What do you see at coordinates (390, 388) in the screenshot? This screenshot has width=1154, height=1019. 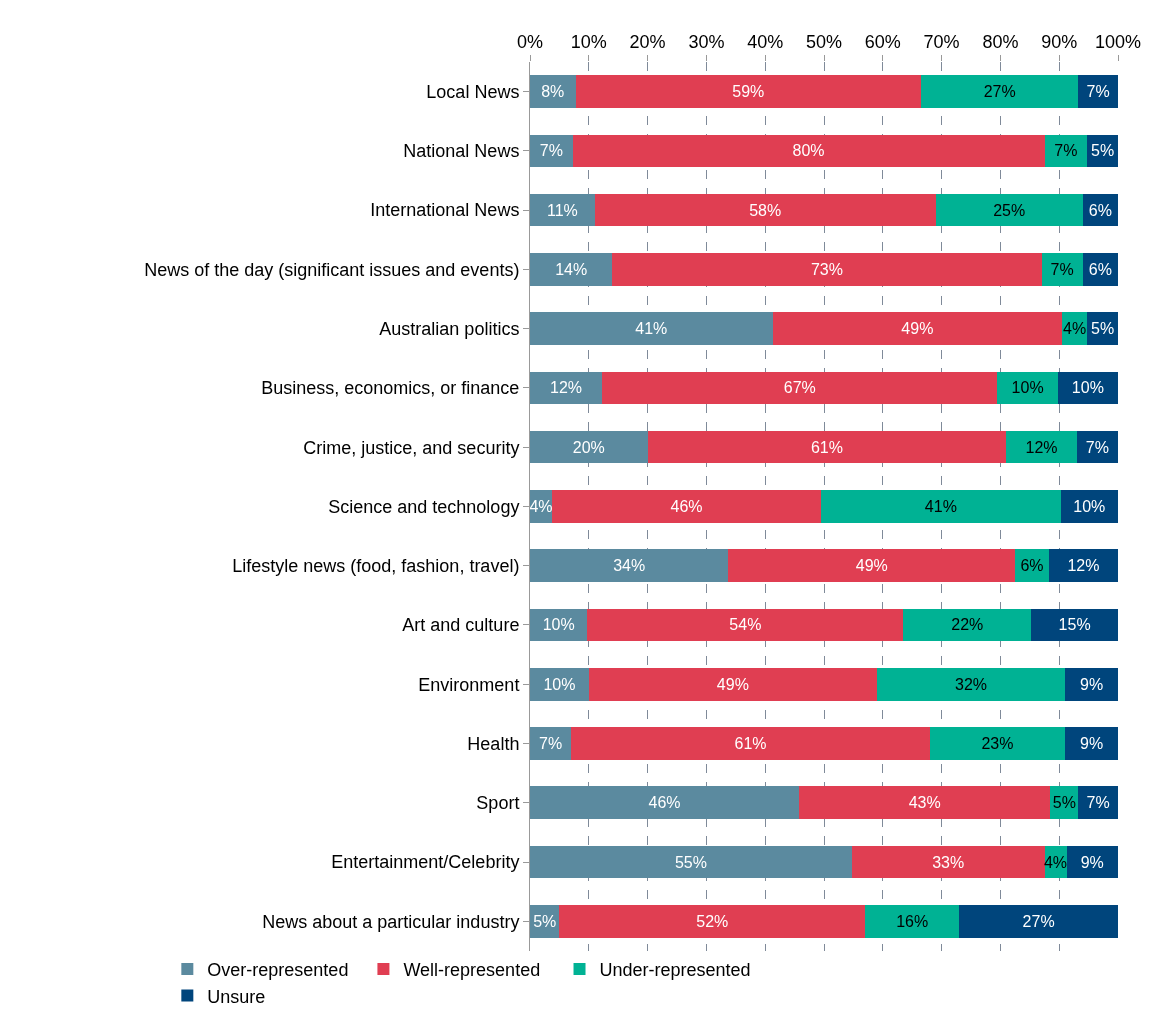 I see `y-tick-label: Business, economics, or finance` at bounding box center [390, 388].